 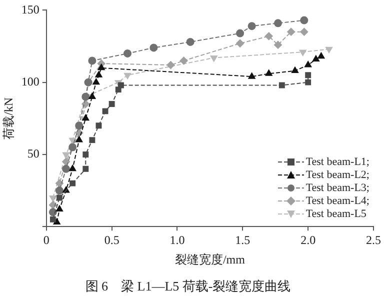 I want to click on x-tick-label: 0.5, so click(x=112, y=239).